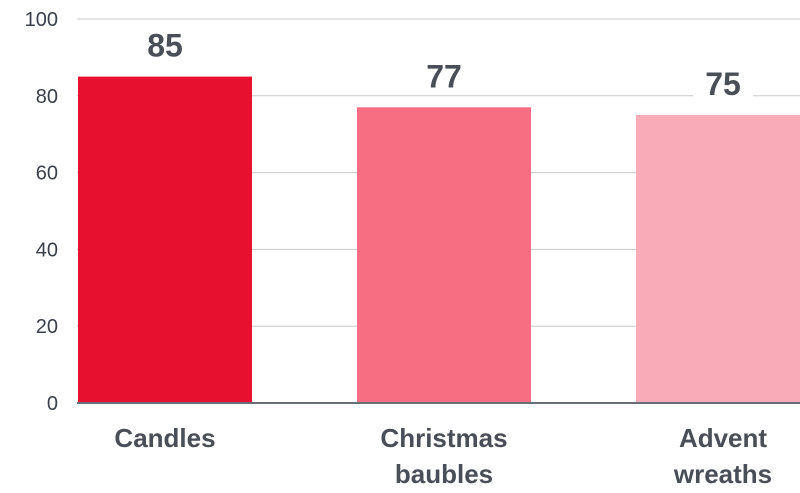 The height and width of the screenshot is (493, 800). Describe the element at coordinates (164, 438) in the screenshot. I see `category-label: Candles` at that location.